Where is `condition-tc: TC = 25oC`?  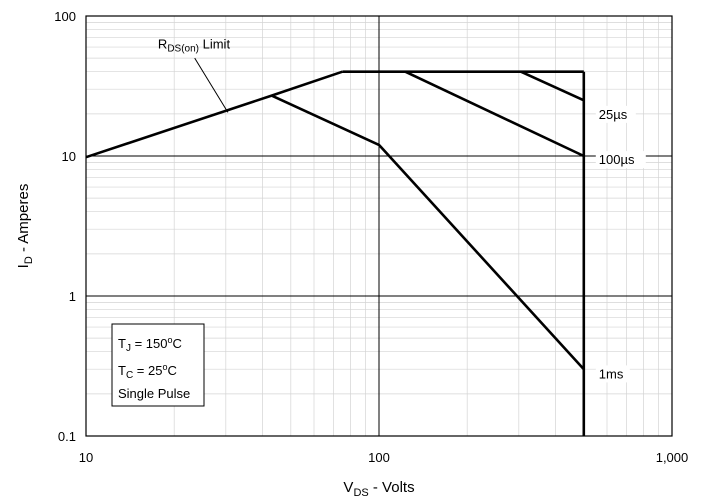
condition-tc: TC = 25oC is located at coordinates (147, 371).